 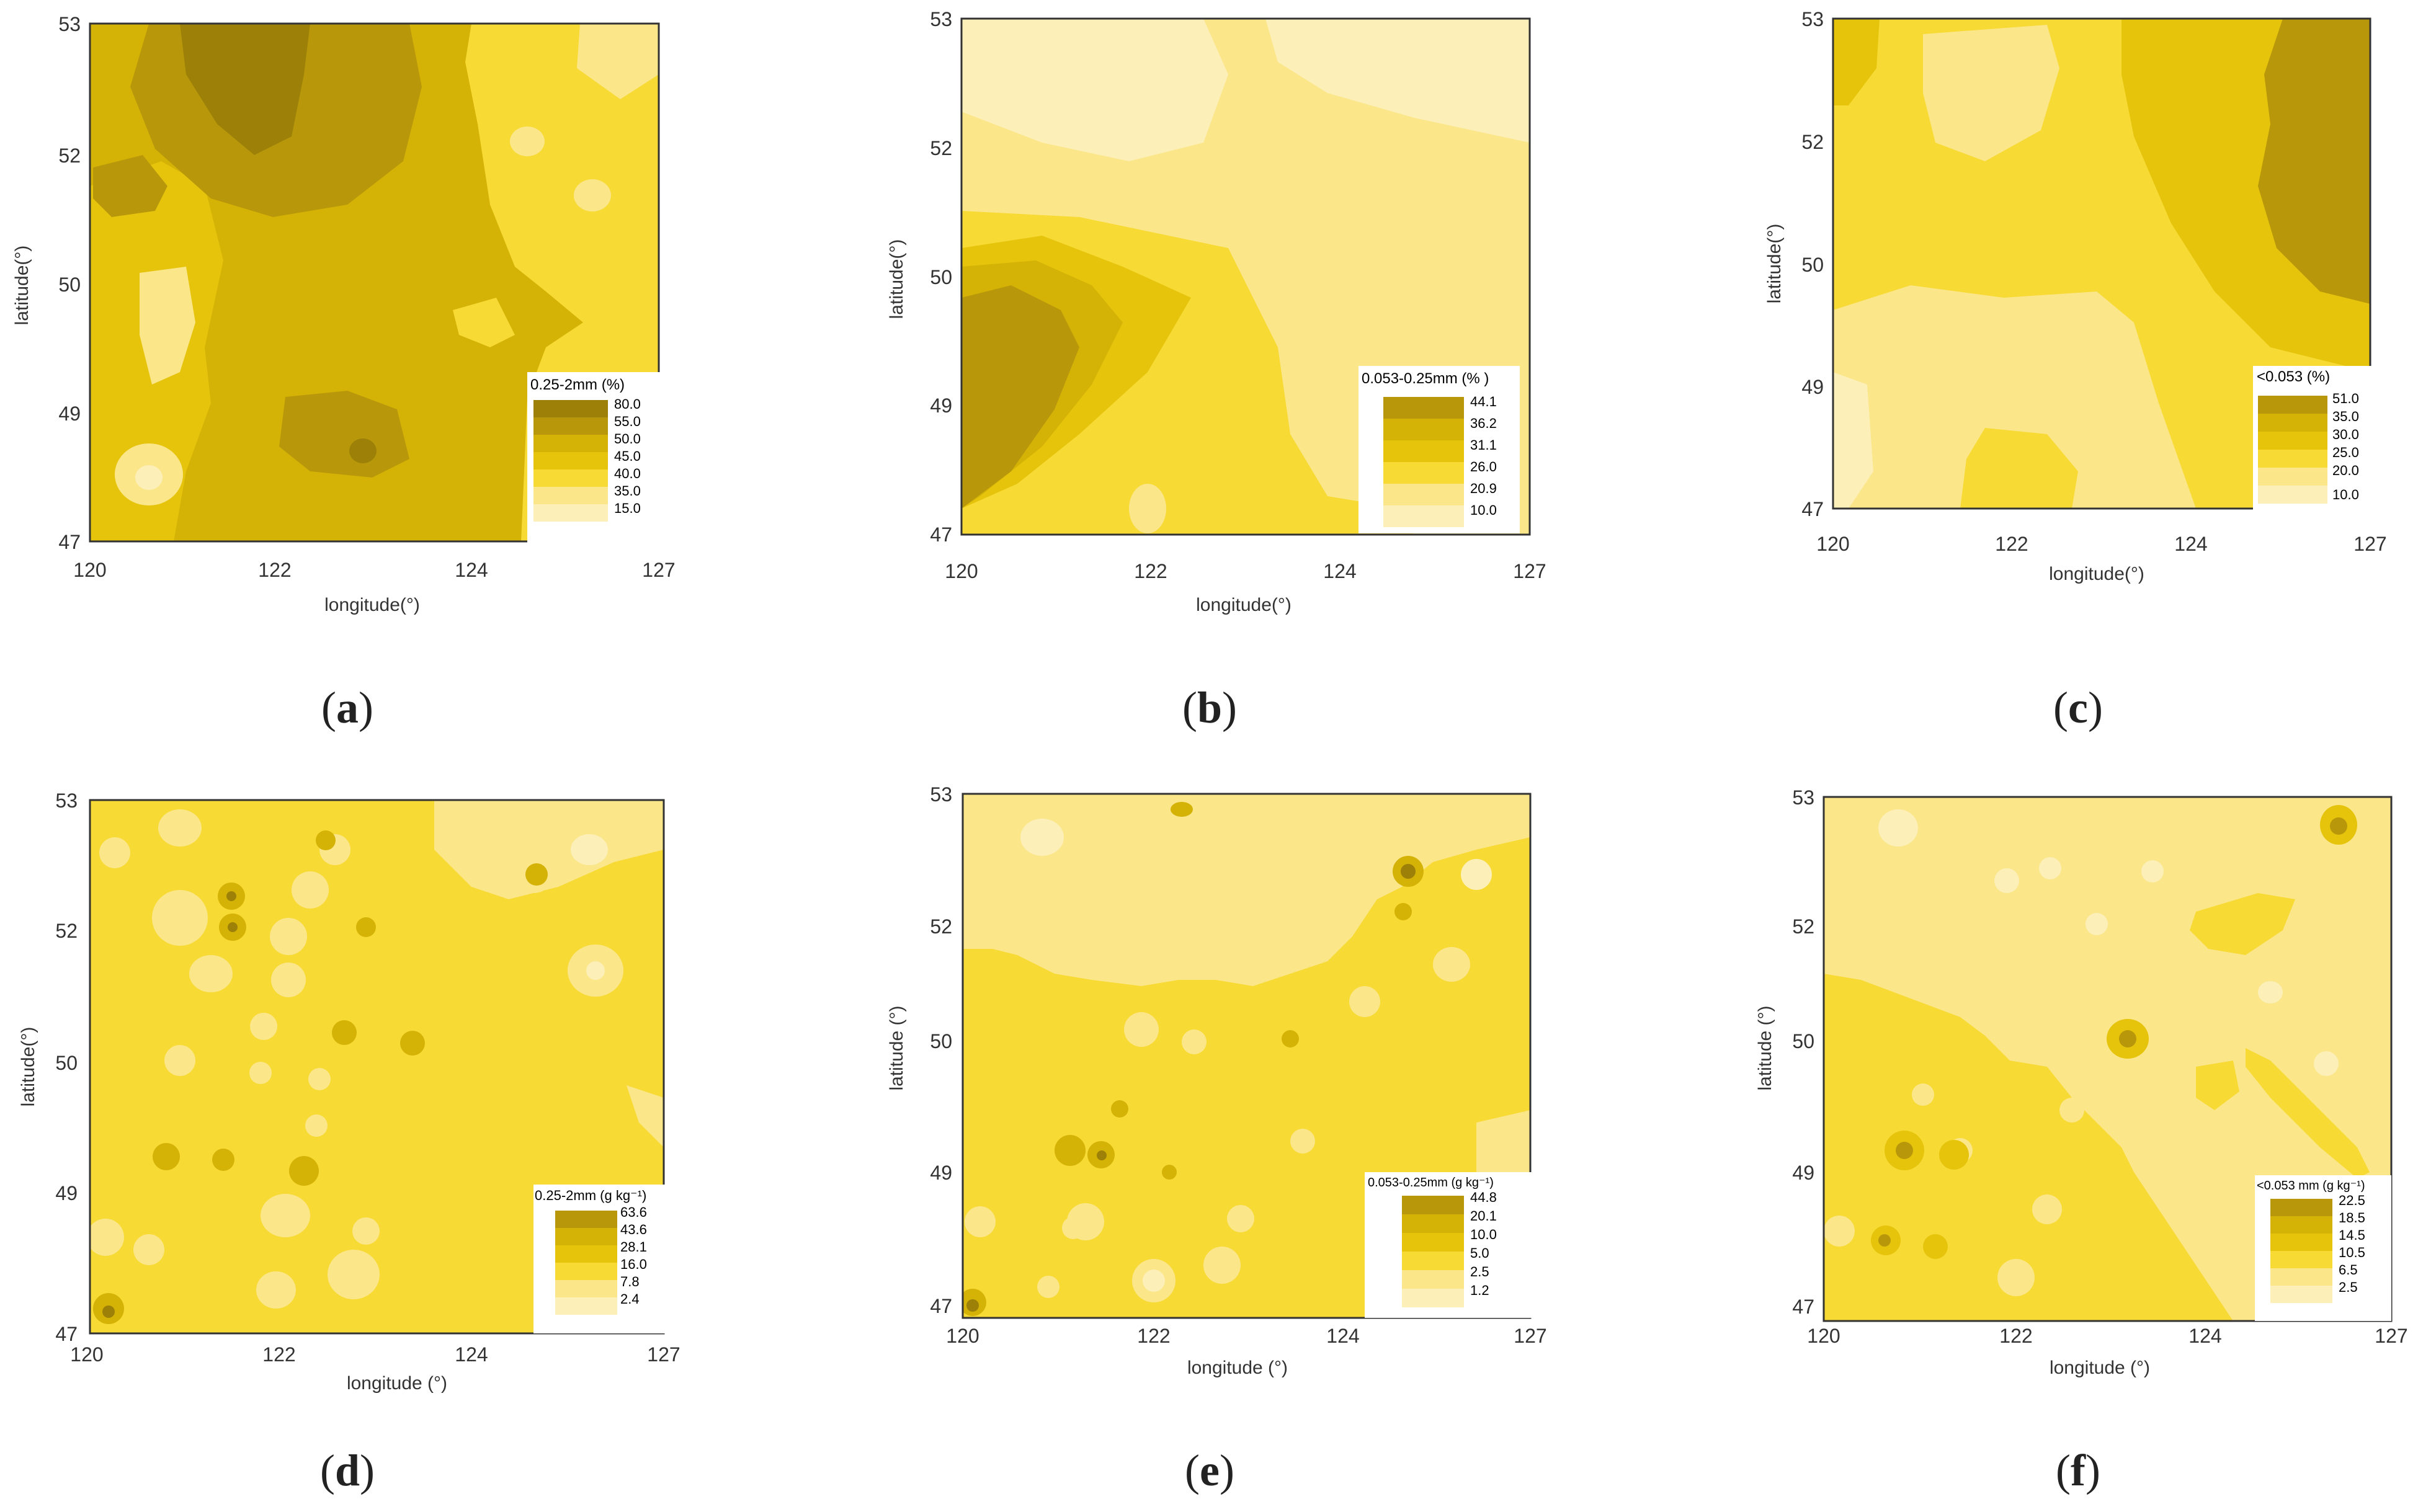 What do you see at coordinates (630, 1281) in the screenshot?
I see `legend-level: 7.8` at bounding box center [630, 1281].